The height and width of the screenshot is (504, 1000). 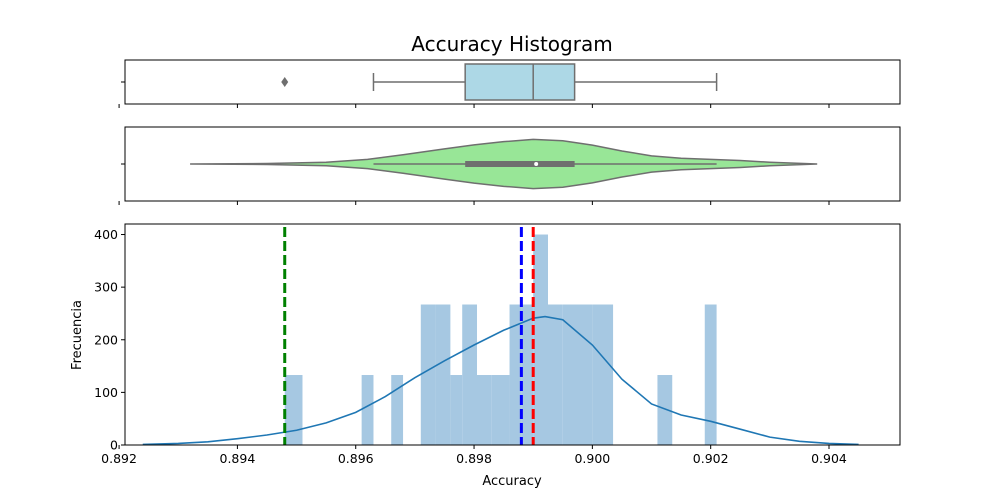 What do you see at coordinates (511, 44) in the screenshot?
I see `chart-title: Accuracy Histogram` at bounding box center [511, 44].